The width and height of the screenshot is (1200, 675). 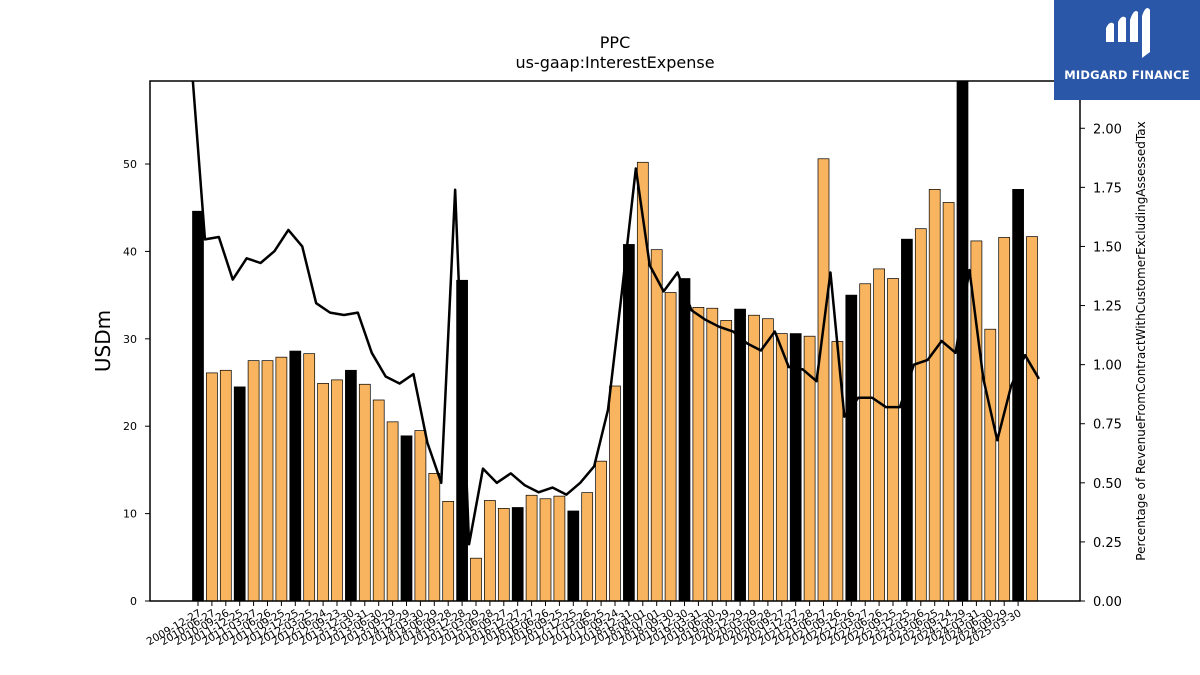 I want to click on y-axis-right: 0.00 0.25 0.50 0.75 1.00 1.25 1.50 1.75 2.00, so click(x=1101, y=366).